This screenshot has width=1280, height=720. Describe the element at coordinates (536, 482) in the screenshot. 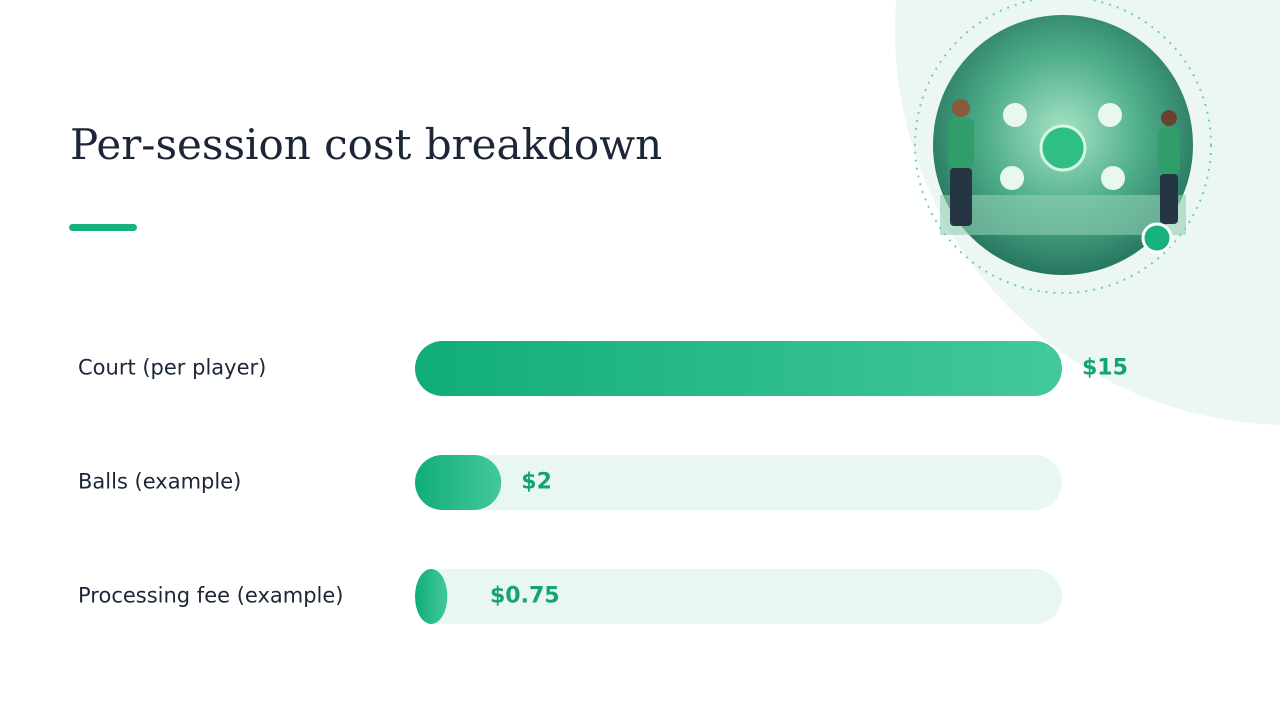

I see `value-label: $2` at that location.